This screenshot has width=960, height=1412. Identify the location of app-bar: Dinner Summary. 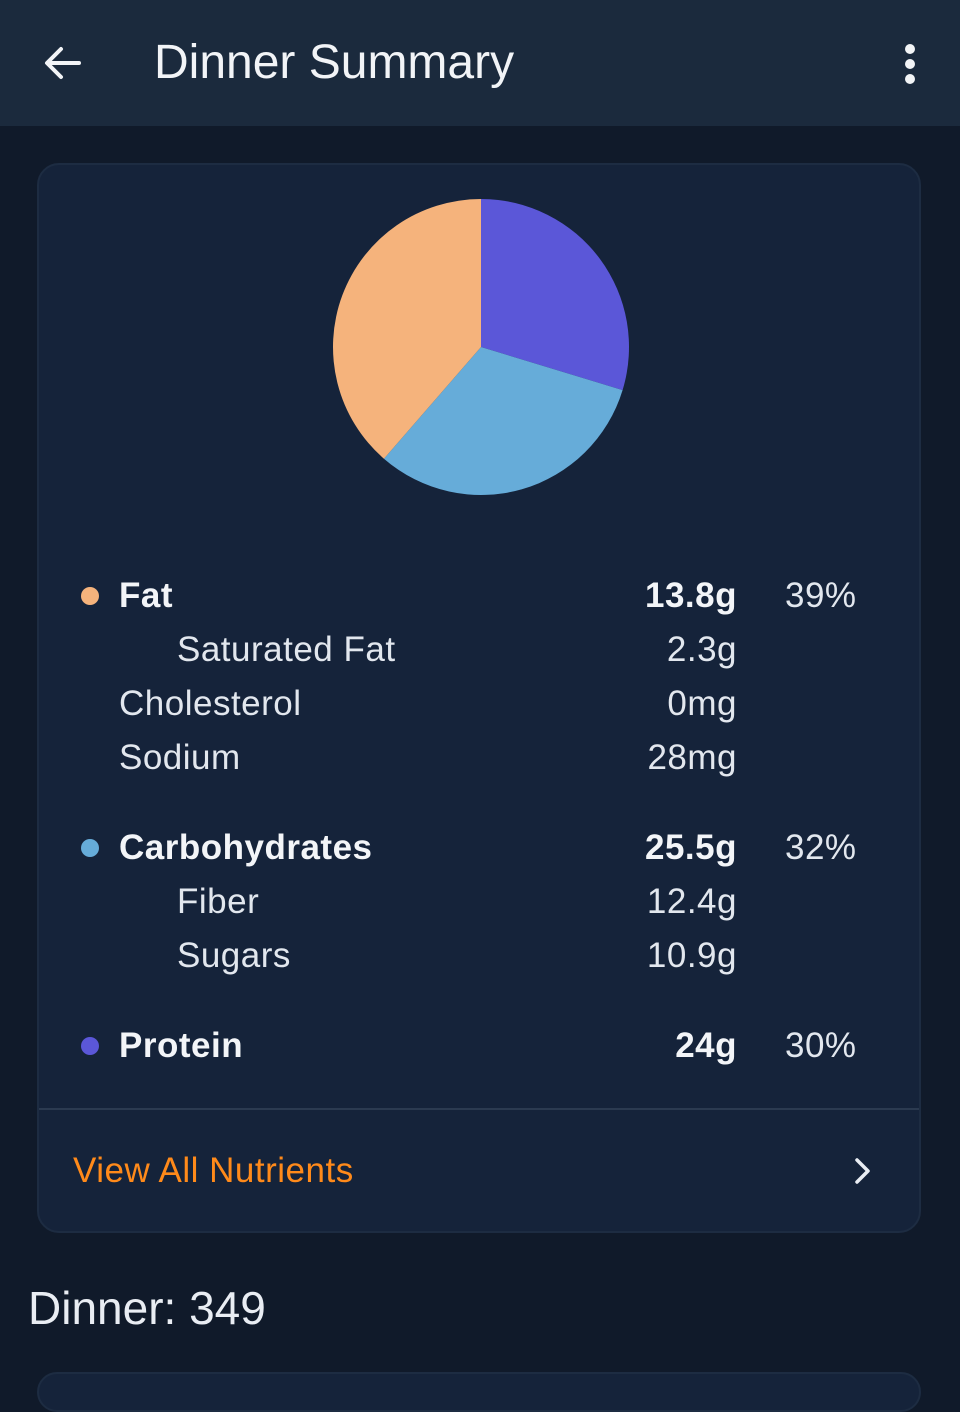
(480, 63).